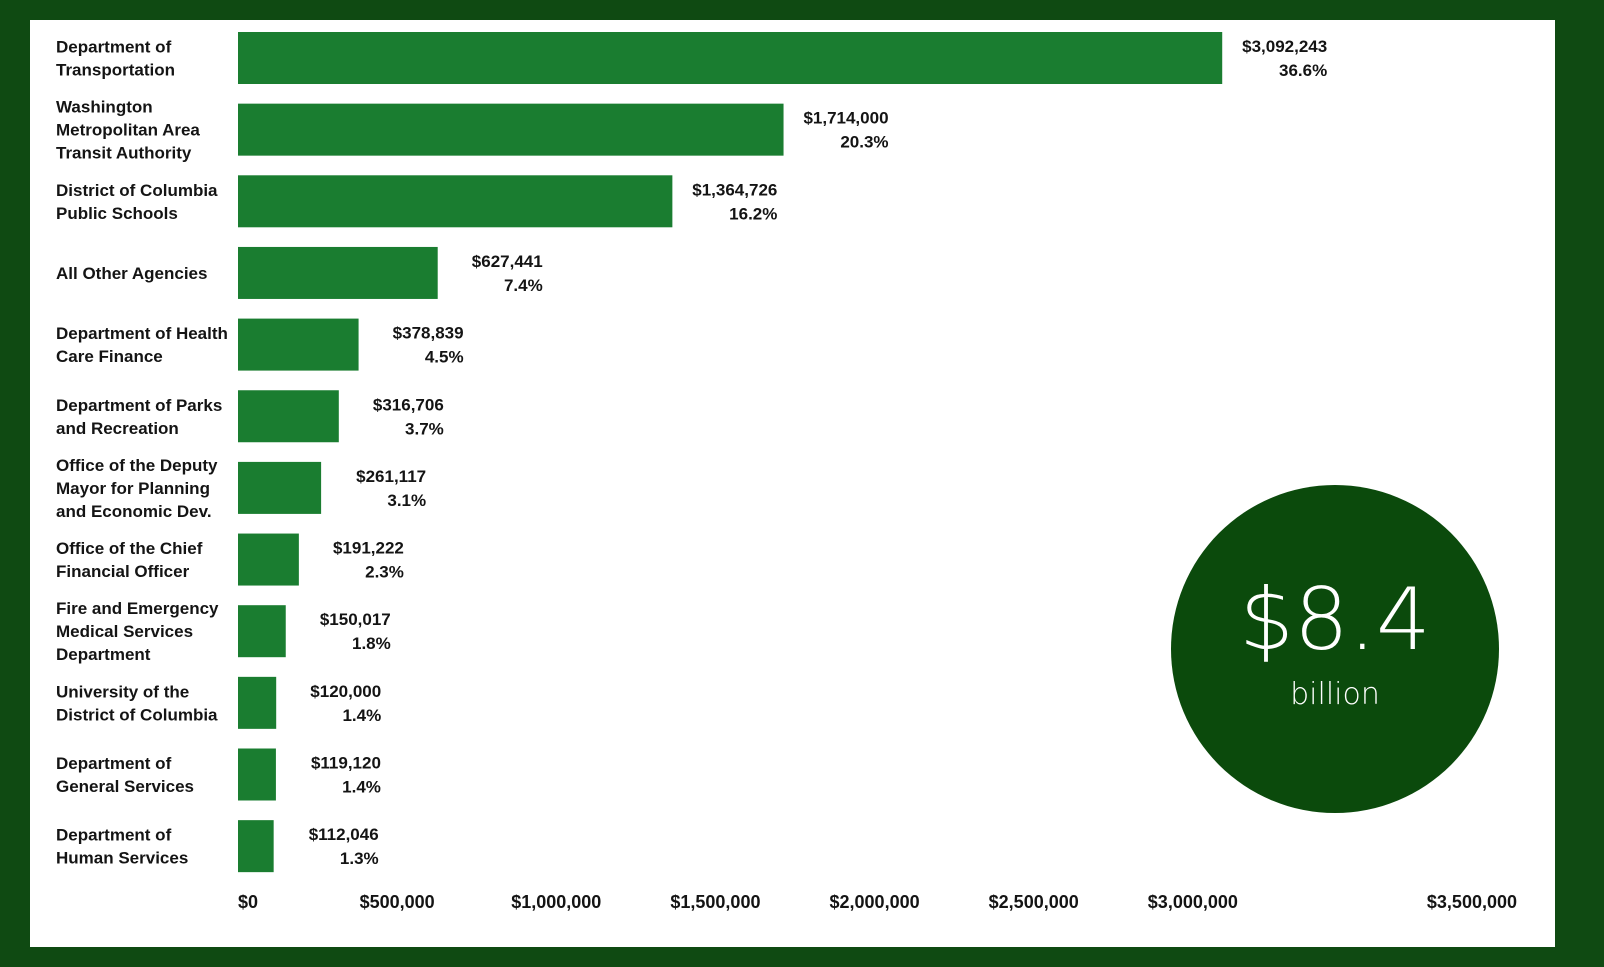  I want to click on percent-label: 7.4%, so click(523, 285).